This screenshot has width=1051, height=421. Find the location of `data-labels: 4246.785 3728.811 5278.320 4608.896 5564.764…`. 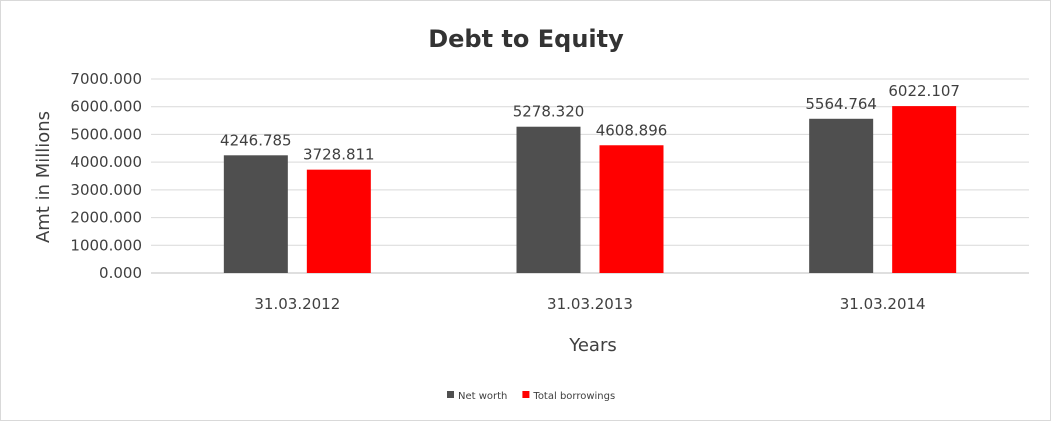

data-labels: 4246.785 3728.811 5278.320 4608.896 5564.764… is located at coordinates (590, 123).